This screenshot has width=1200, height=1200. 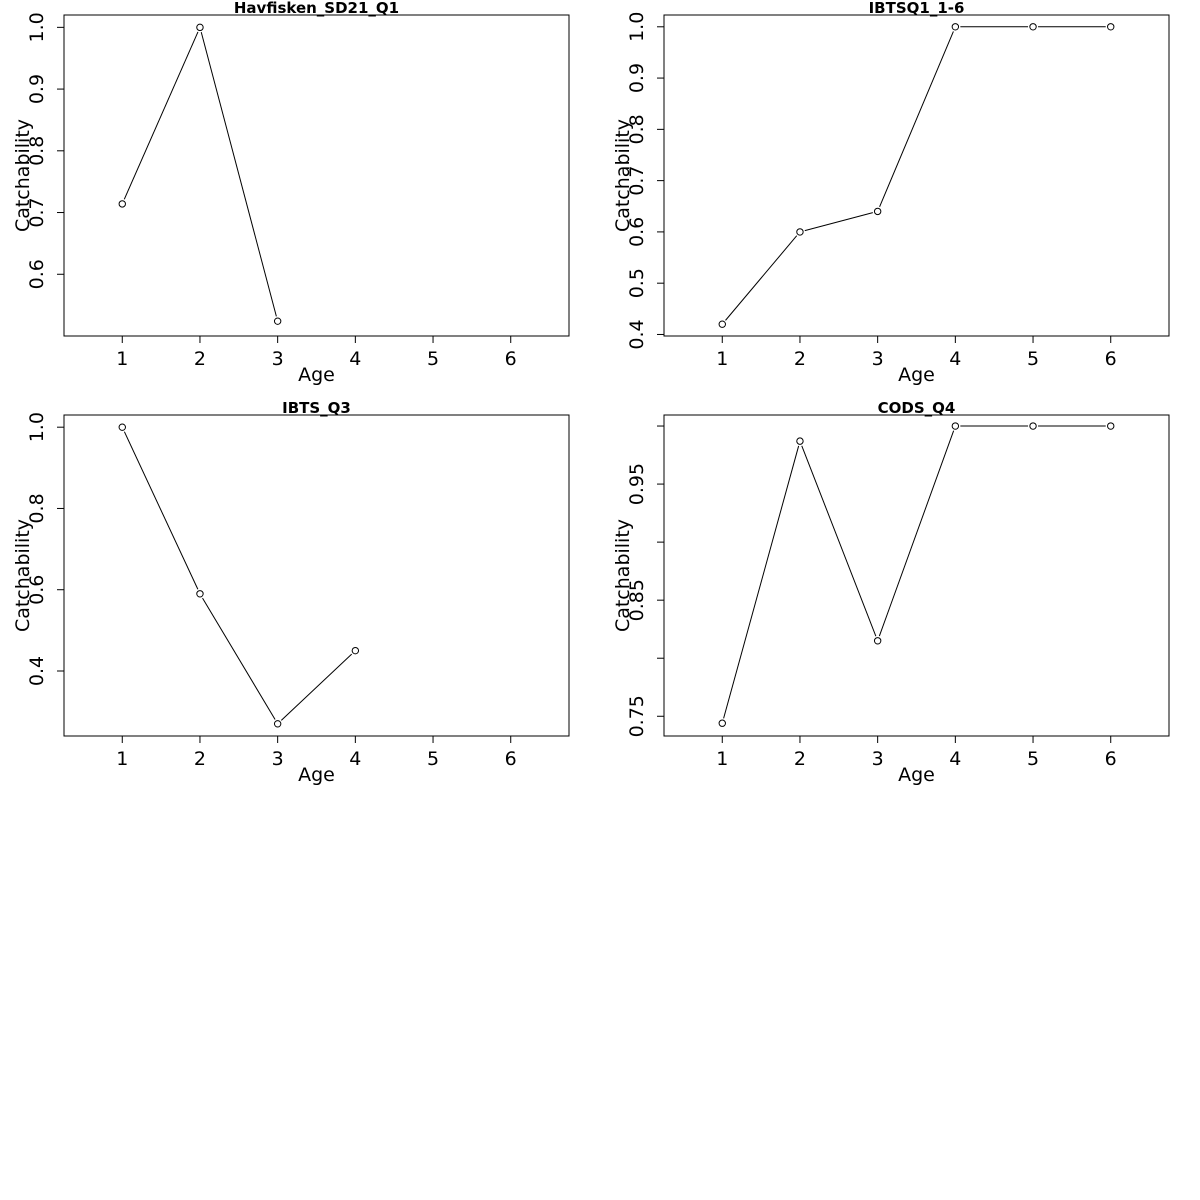 What do you see at coordinates (316, 8) in the screenshot?
I see `chart-title: Havfisken_SD21_Q1` at bounding box center [316, 8].